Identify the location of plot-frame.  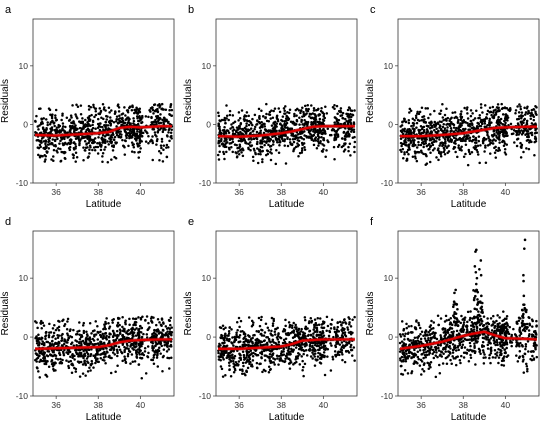
(468, 101).